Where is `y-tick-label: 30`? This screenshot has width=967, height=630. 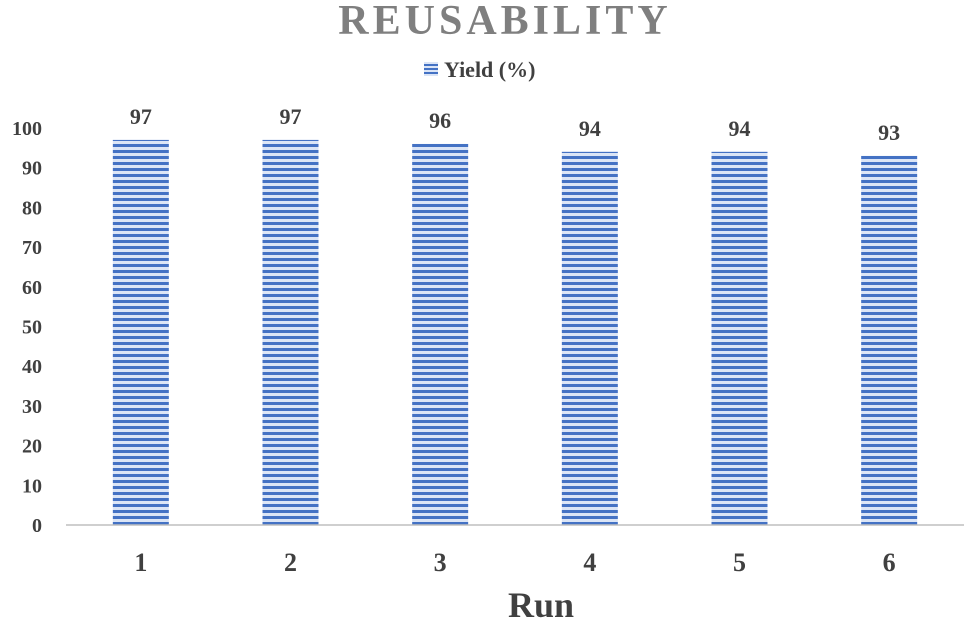
y-tick-label: 30 is located at coordinates (32, 407).